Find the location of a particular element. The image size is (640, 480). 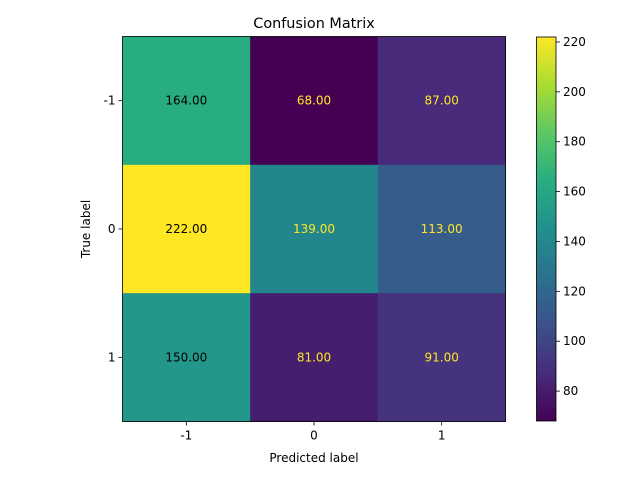

cell-value-label: 113.00 is located at coordinates (442, 229).